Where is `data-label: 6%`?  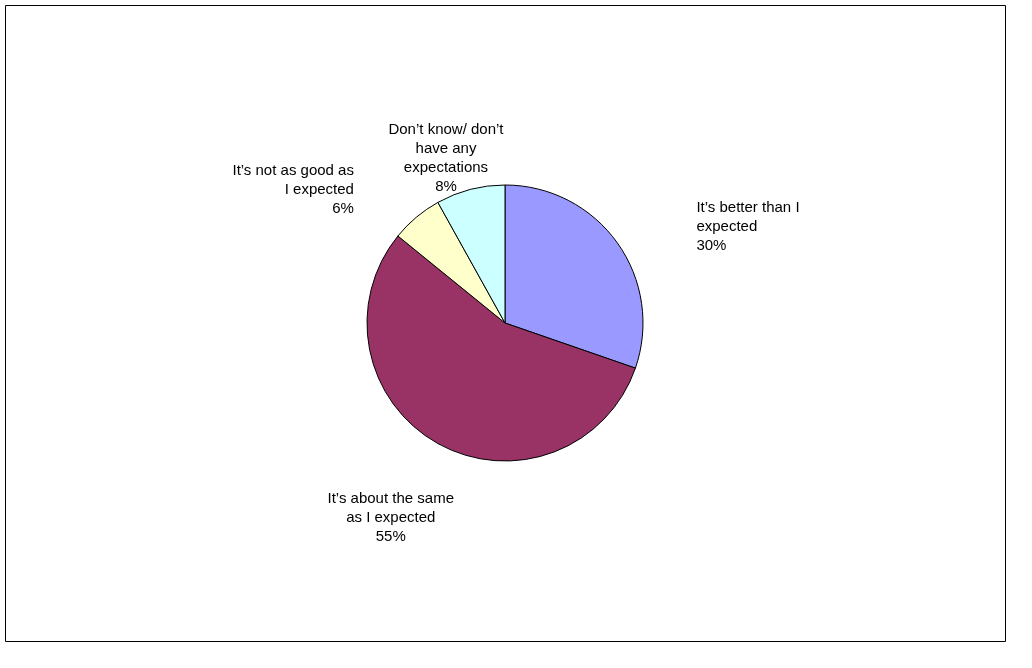 data-label: 6% is located at coordinates (343, 207).